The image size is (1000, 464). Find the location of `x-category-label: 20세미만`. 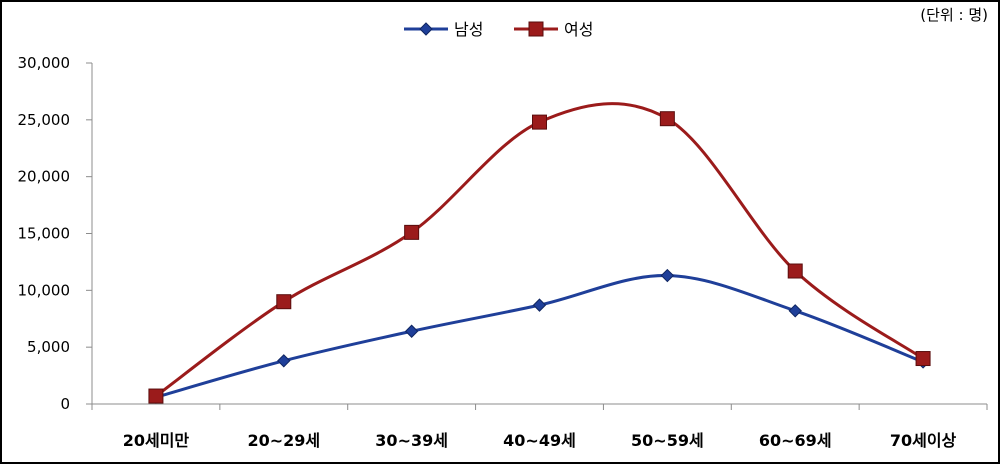

x-category-label: 20세미만 is located at coordinates (156, 440).